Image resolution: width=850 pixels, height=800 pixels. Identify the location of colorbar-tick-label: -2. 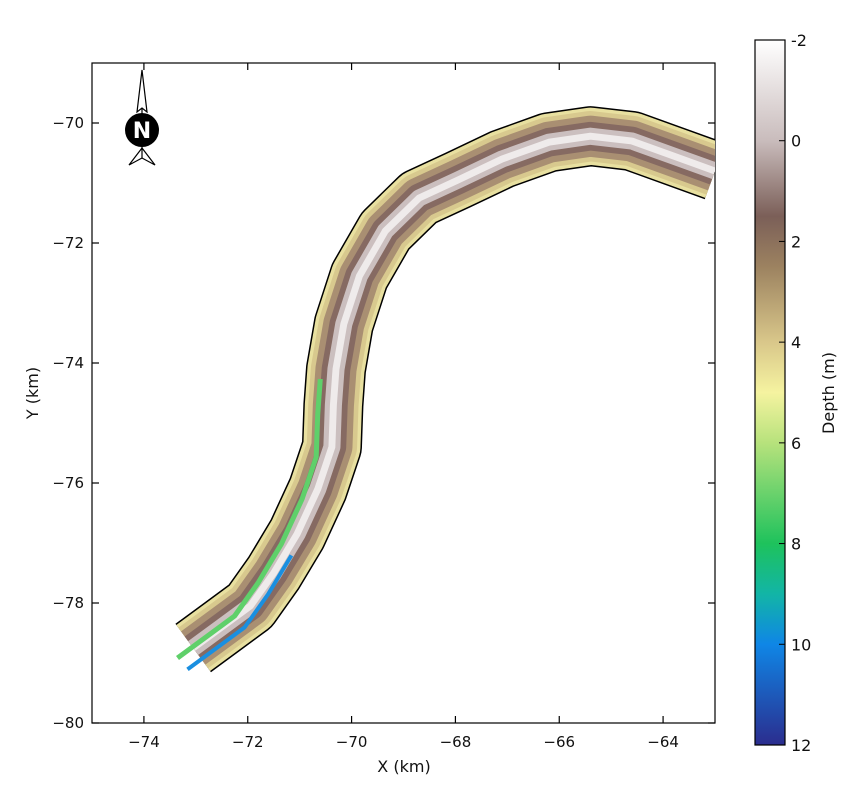
(799, 40).